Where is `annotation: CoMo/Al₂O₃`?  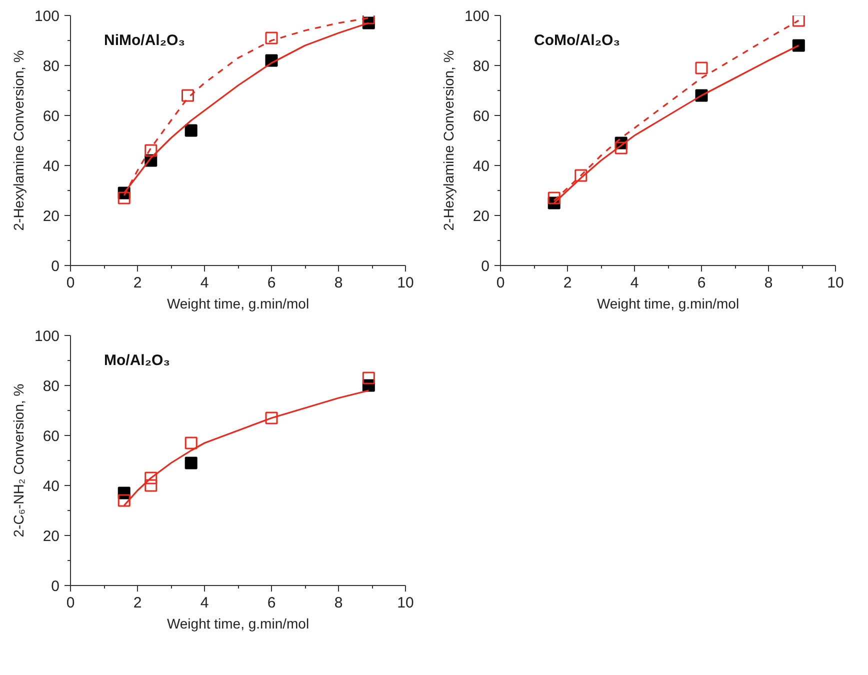
annotation: CoMo/Al₂O₃ is located at coordinates (577, 40).